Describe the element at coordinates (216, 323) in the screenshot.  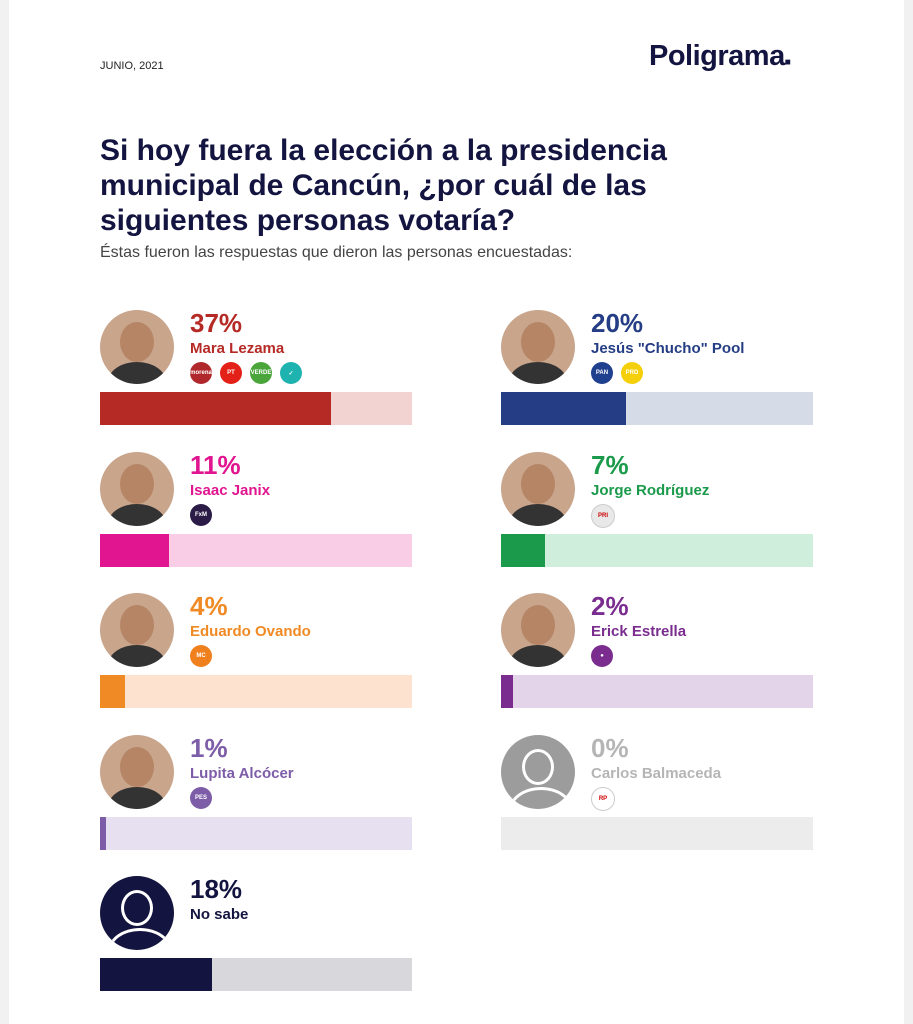
I see `data-label: 37%` at that location.